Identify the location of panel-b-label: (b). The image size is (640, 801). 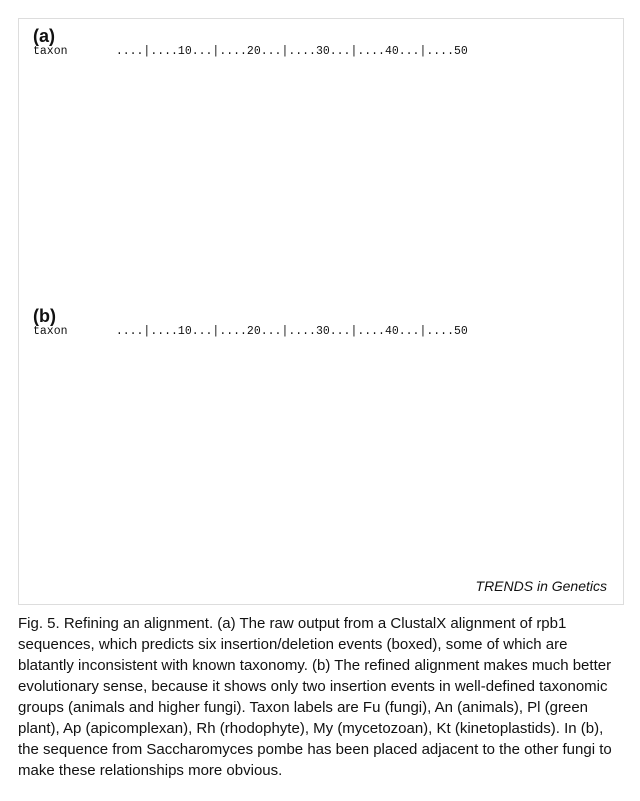
(44, 316).